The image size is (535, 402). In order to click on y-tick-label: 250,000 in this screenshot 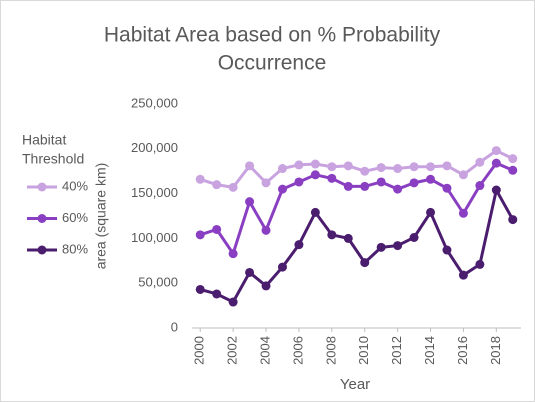, I will do `click(154, 102)`.